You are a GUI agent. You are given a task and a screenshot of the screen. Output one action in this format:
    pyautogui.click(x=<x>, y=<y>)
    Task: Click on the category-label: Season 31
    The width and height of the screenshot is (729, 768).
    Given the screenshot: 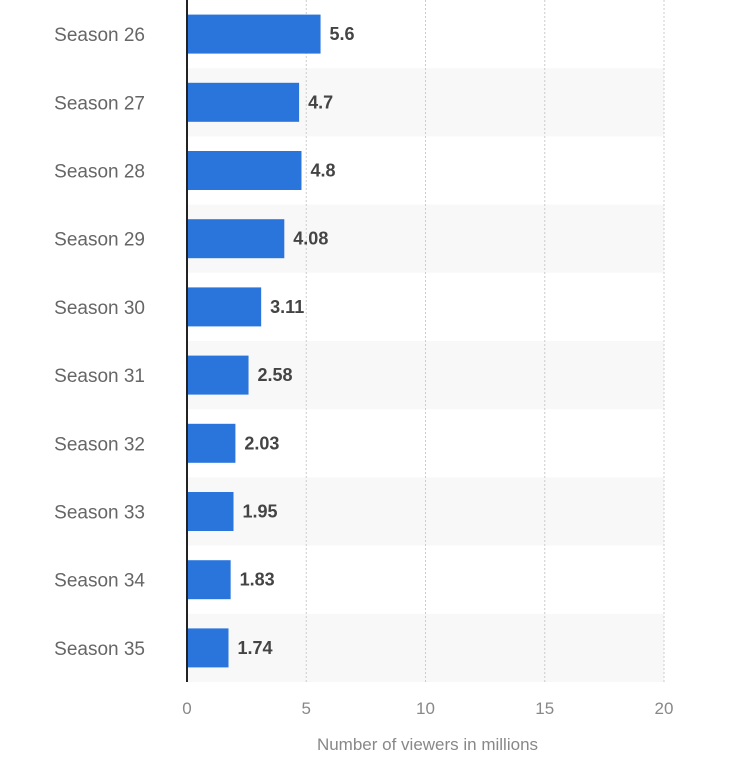 What is the action you would take?
    pyautogui.click(x=99, y=376)
    